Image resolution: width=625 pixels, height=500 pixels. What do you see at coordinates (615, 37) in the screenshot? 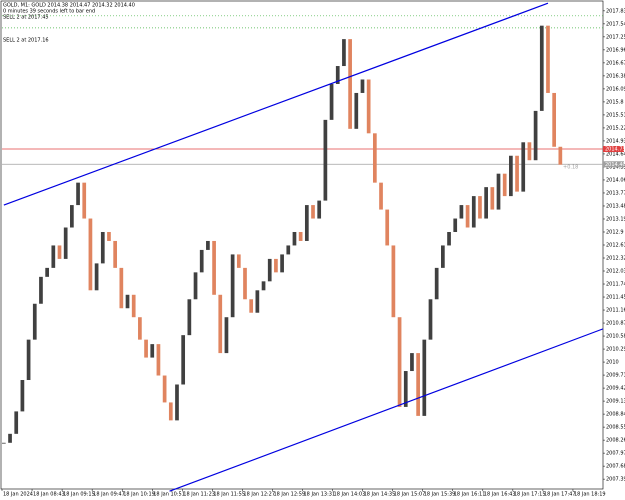
I see `y-tick-label: 2017.25` at bounding box center [615, 37].